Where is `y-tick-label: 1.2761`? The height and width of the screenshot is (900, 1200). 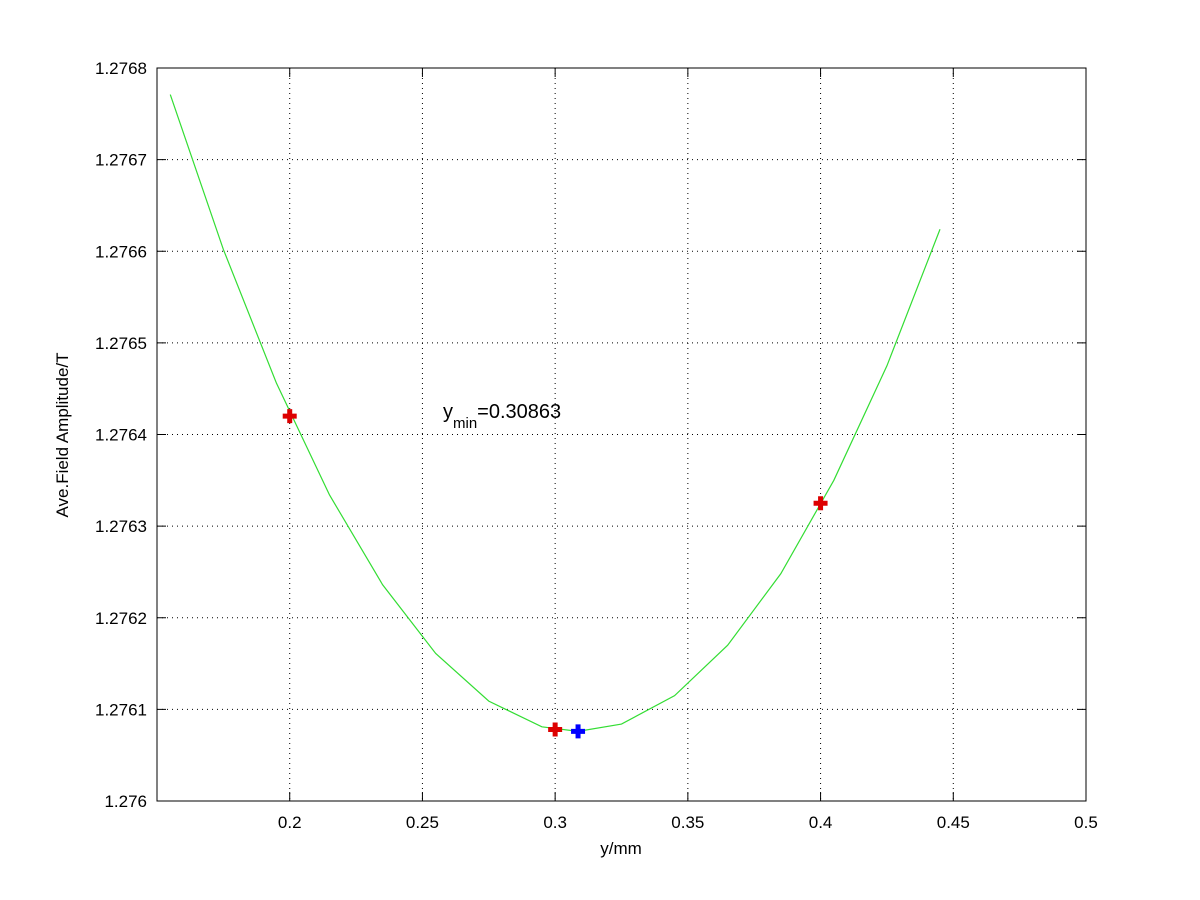
y-tick-label: 1.2761 is located at coordinates (121, 709).